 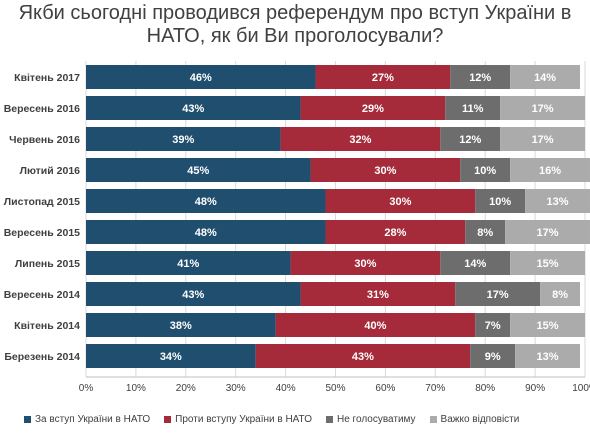 I want to click on x-tick-label: 30%, so click(x=236, y=388).